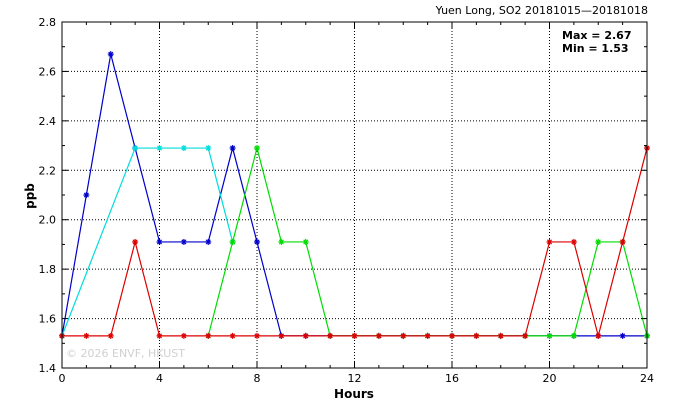  What do you see at coordinates (595, 48) in the screenshot?
I see `min-annotation: Min = 1.53` at bounding box center [595, 48].